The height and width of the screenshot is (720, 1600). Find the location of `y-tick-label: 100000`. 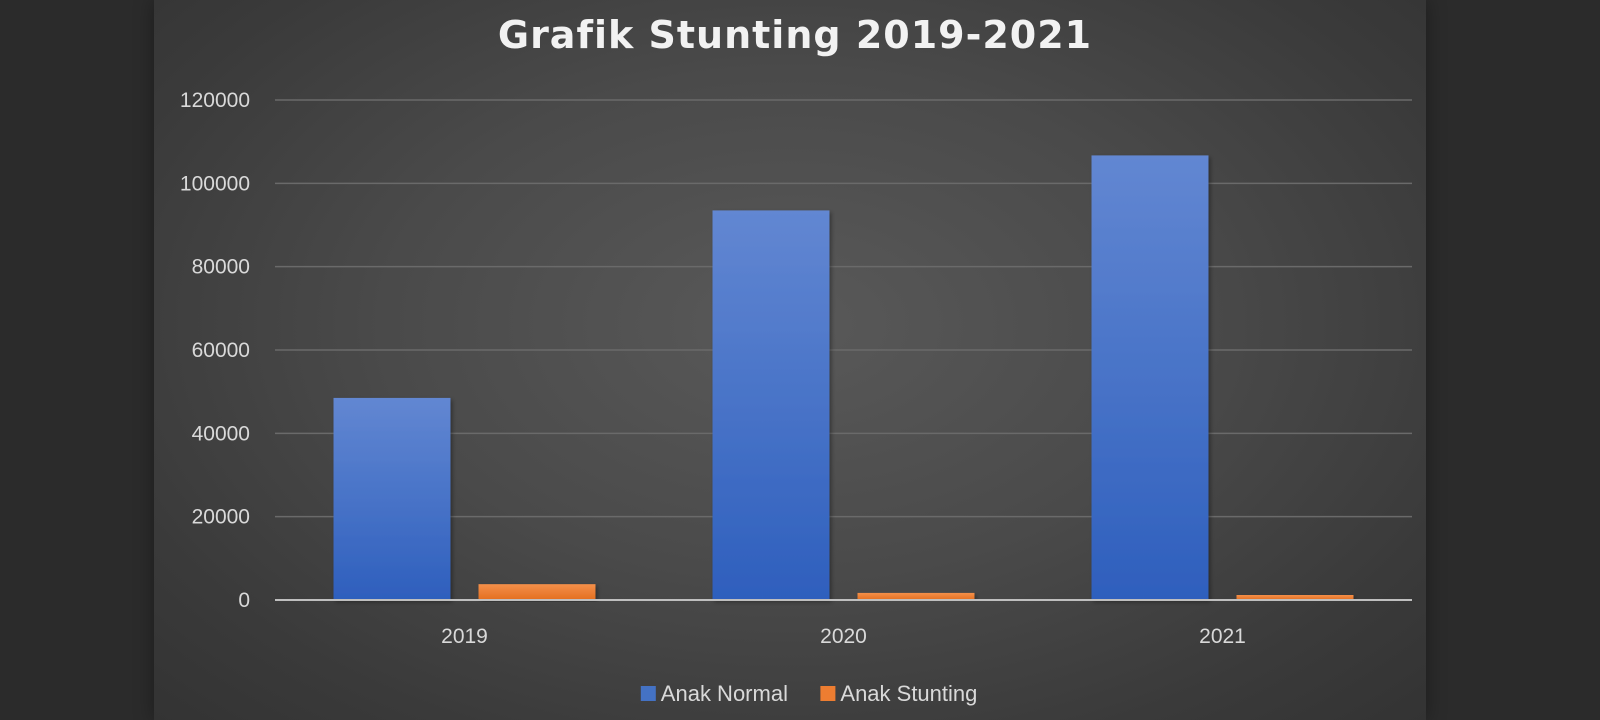

y-tick-label: 100000 is located at coordinates (215, 183).